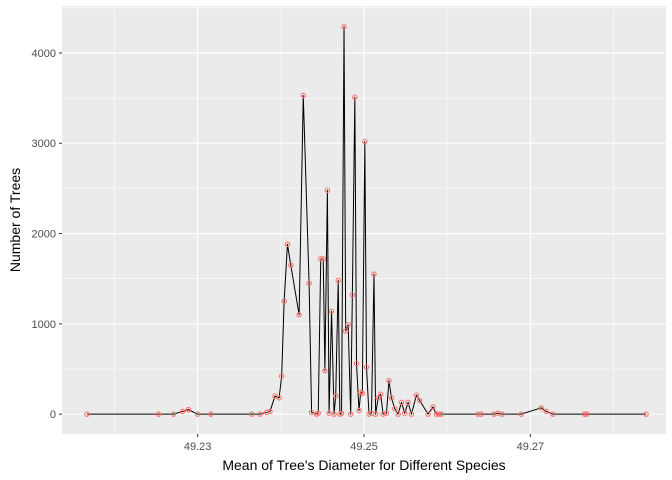 The image size is (672, 480). What do you see at coordinates (53, 415) in the screenshot?
I see `y-tick-label: 0` at bounding box center [53, 415].